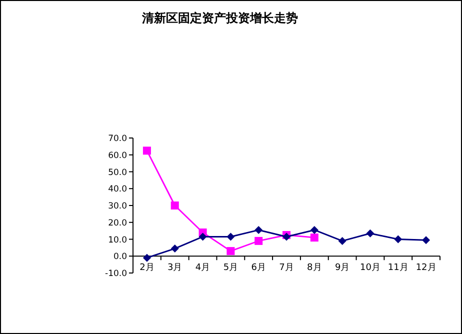 The height and width of the screenshot is (334, 462). What do you see at coordinates (117, 155) in the screenshot?
I see `y-tick-label: 60.0` at bounding box center [117, 155].